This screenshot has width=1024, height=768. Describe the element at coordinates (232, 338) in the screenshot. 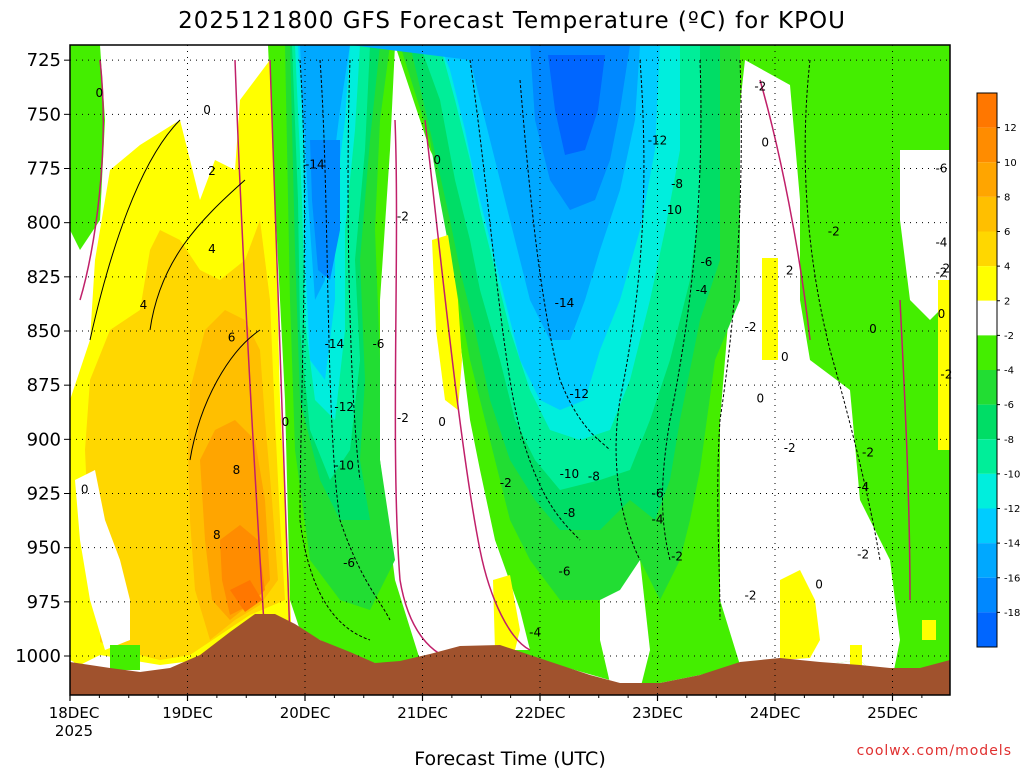

I see `contour-label: 6` at that location.